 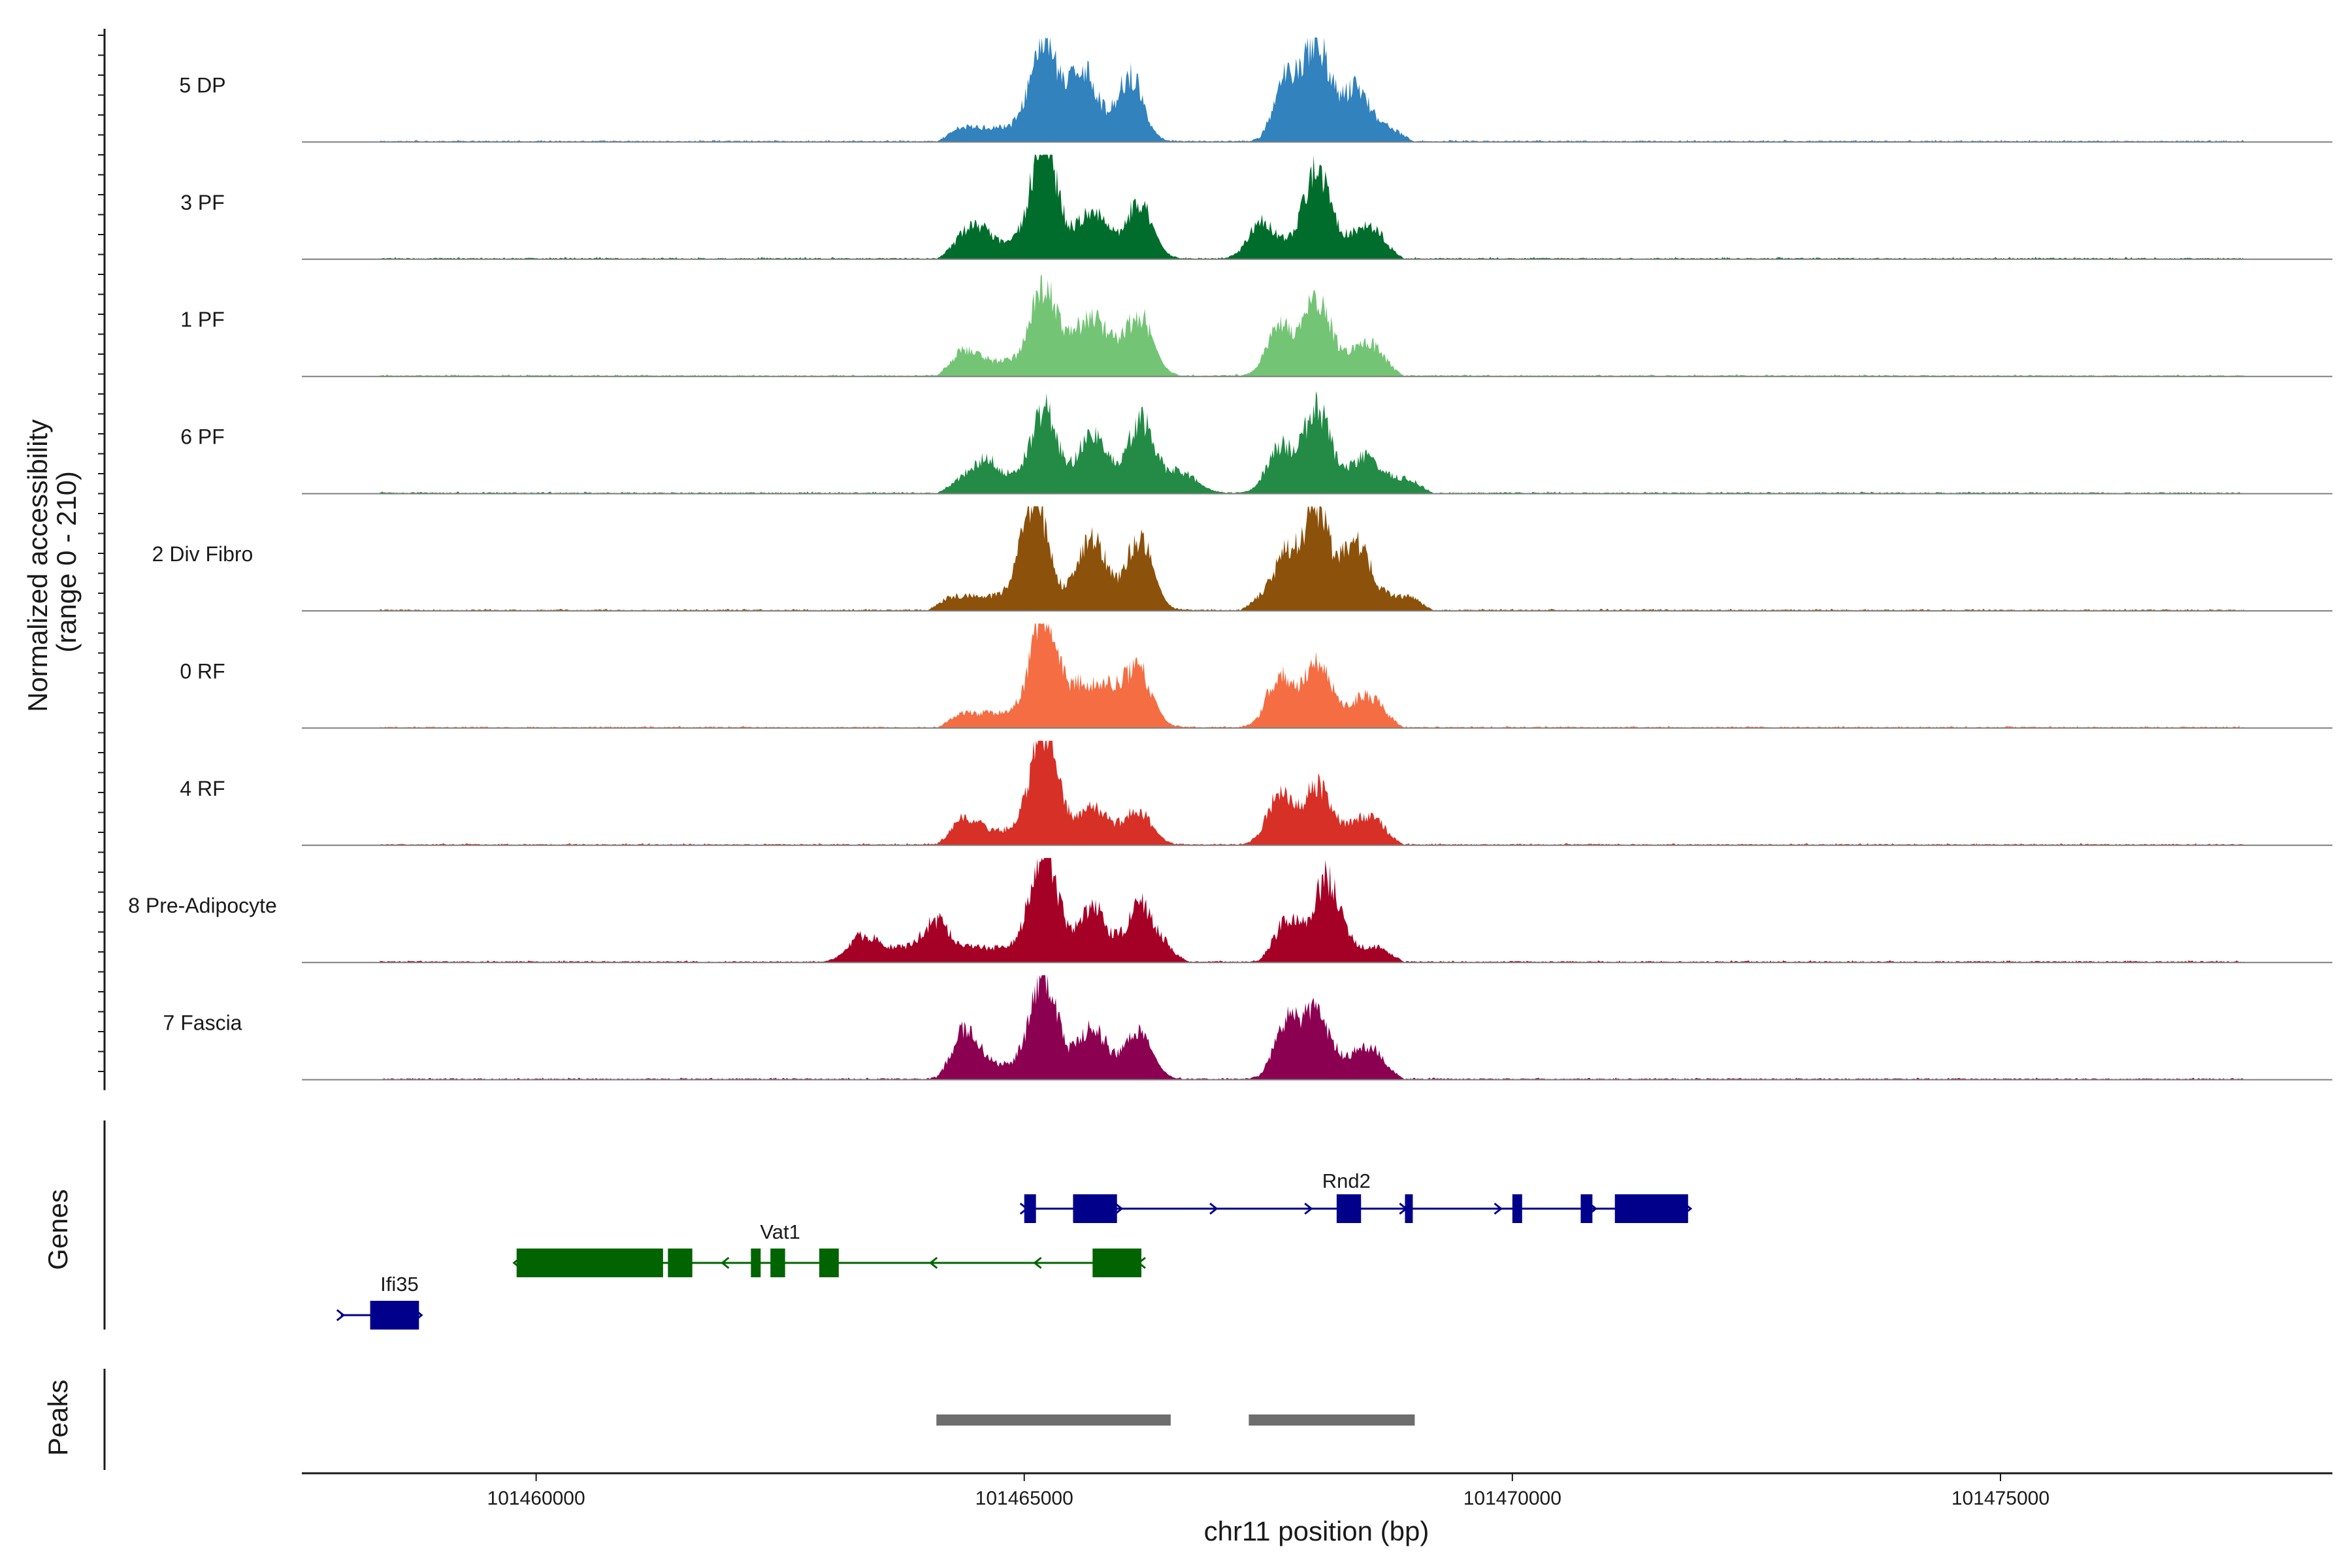 I want to click on track-6: 4 RF, so click(x=1256, y=793).